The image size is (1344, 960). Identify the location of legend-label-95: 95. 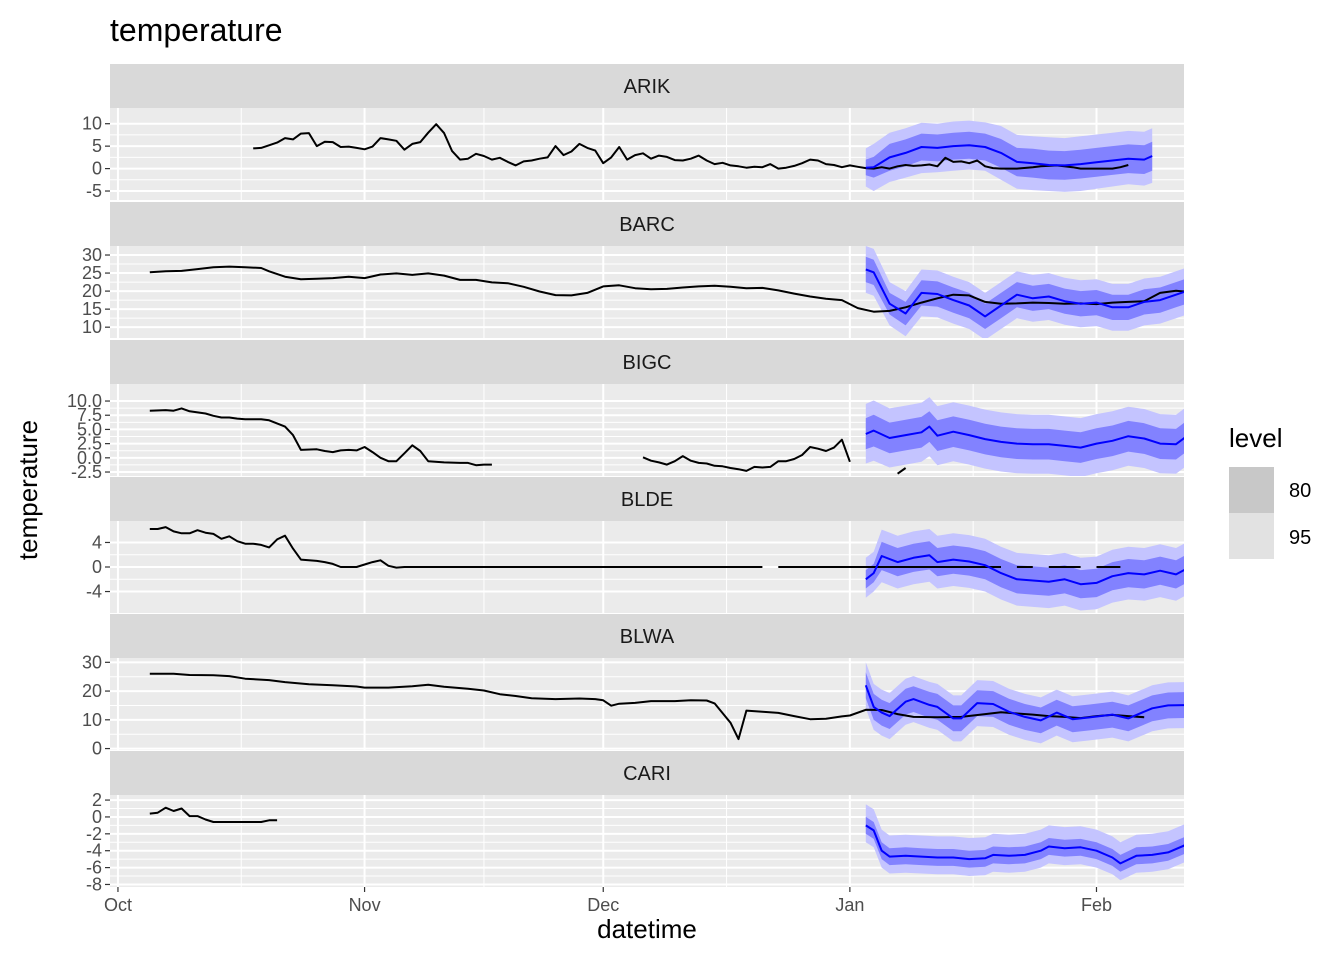
(1300, 538).